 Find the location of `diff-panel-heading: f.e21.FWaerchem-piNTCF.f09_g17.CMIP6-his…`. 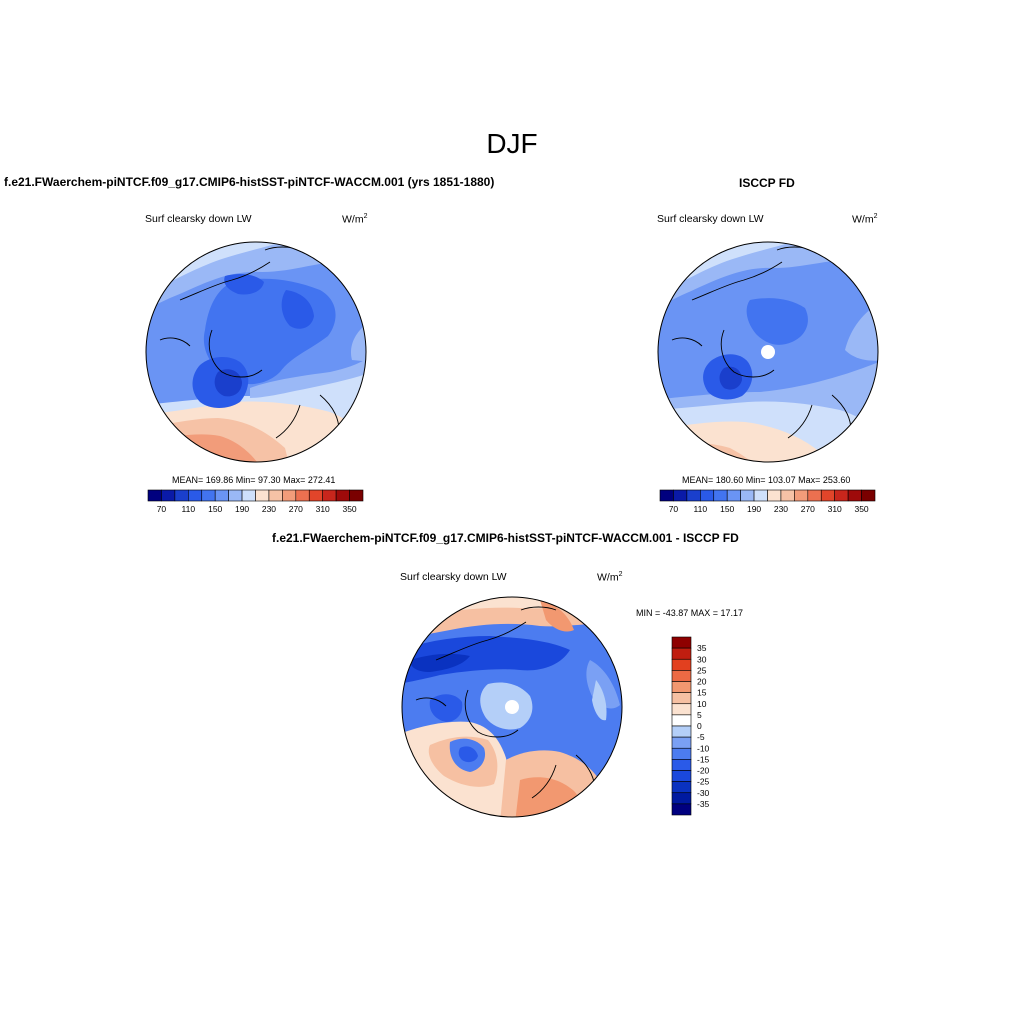

diff-panel-heading: f.e21.FWaerchem-piNTCF.f09_g17.CMIP6-his… is located at coordinates (505, 538).